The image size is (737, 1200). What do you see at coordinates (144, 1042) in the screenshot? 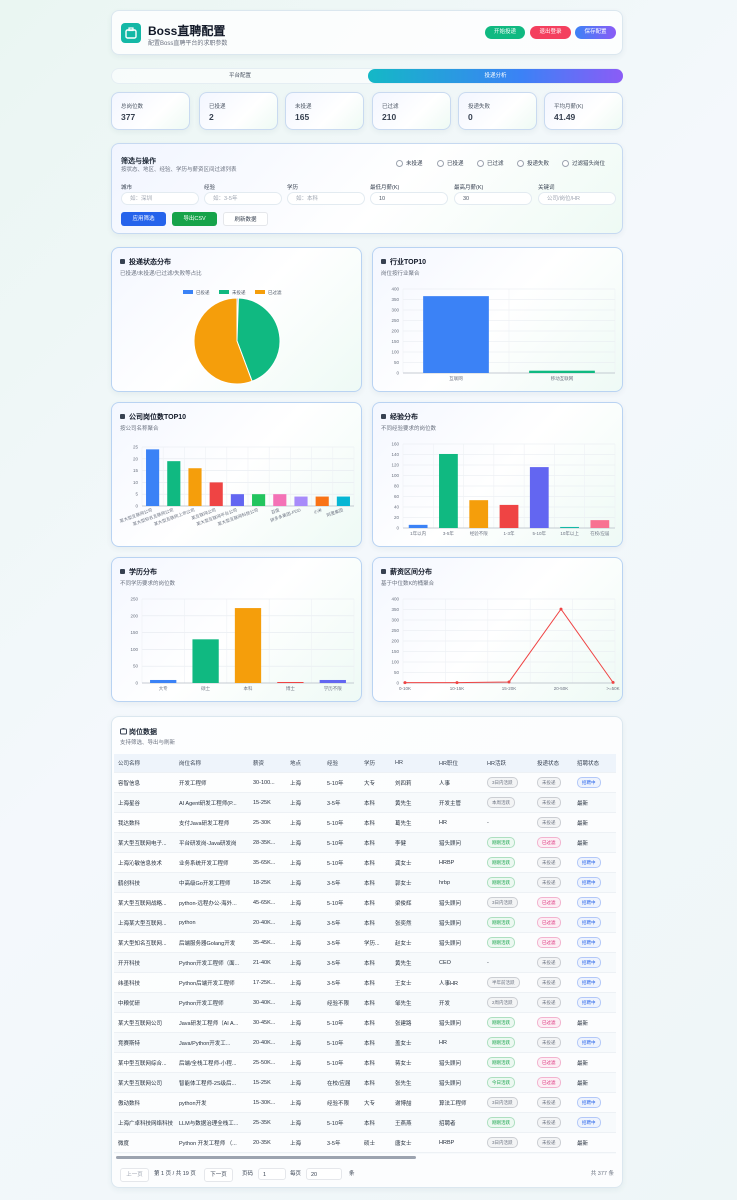
I see `table-cell: 竞赛斯特` at bounding box center [144, 1042].